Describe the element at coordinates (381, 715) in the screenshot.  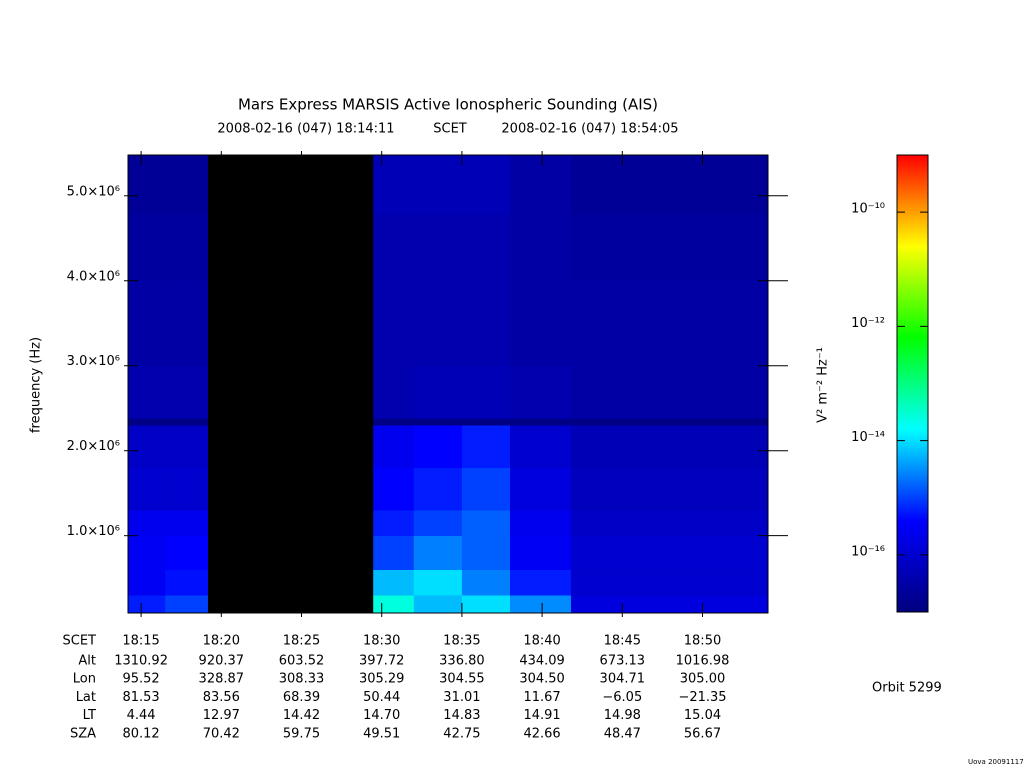
I see `ephemeris-value: 14.70` at that location.